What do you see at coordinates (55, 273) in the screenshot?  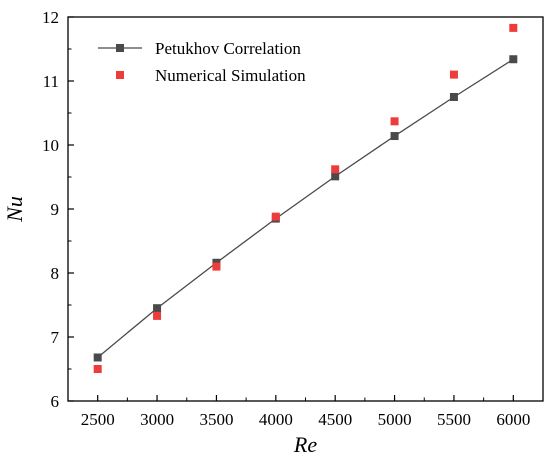 I see `y-tick-label: 8` at bounding box center [55, 273].